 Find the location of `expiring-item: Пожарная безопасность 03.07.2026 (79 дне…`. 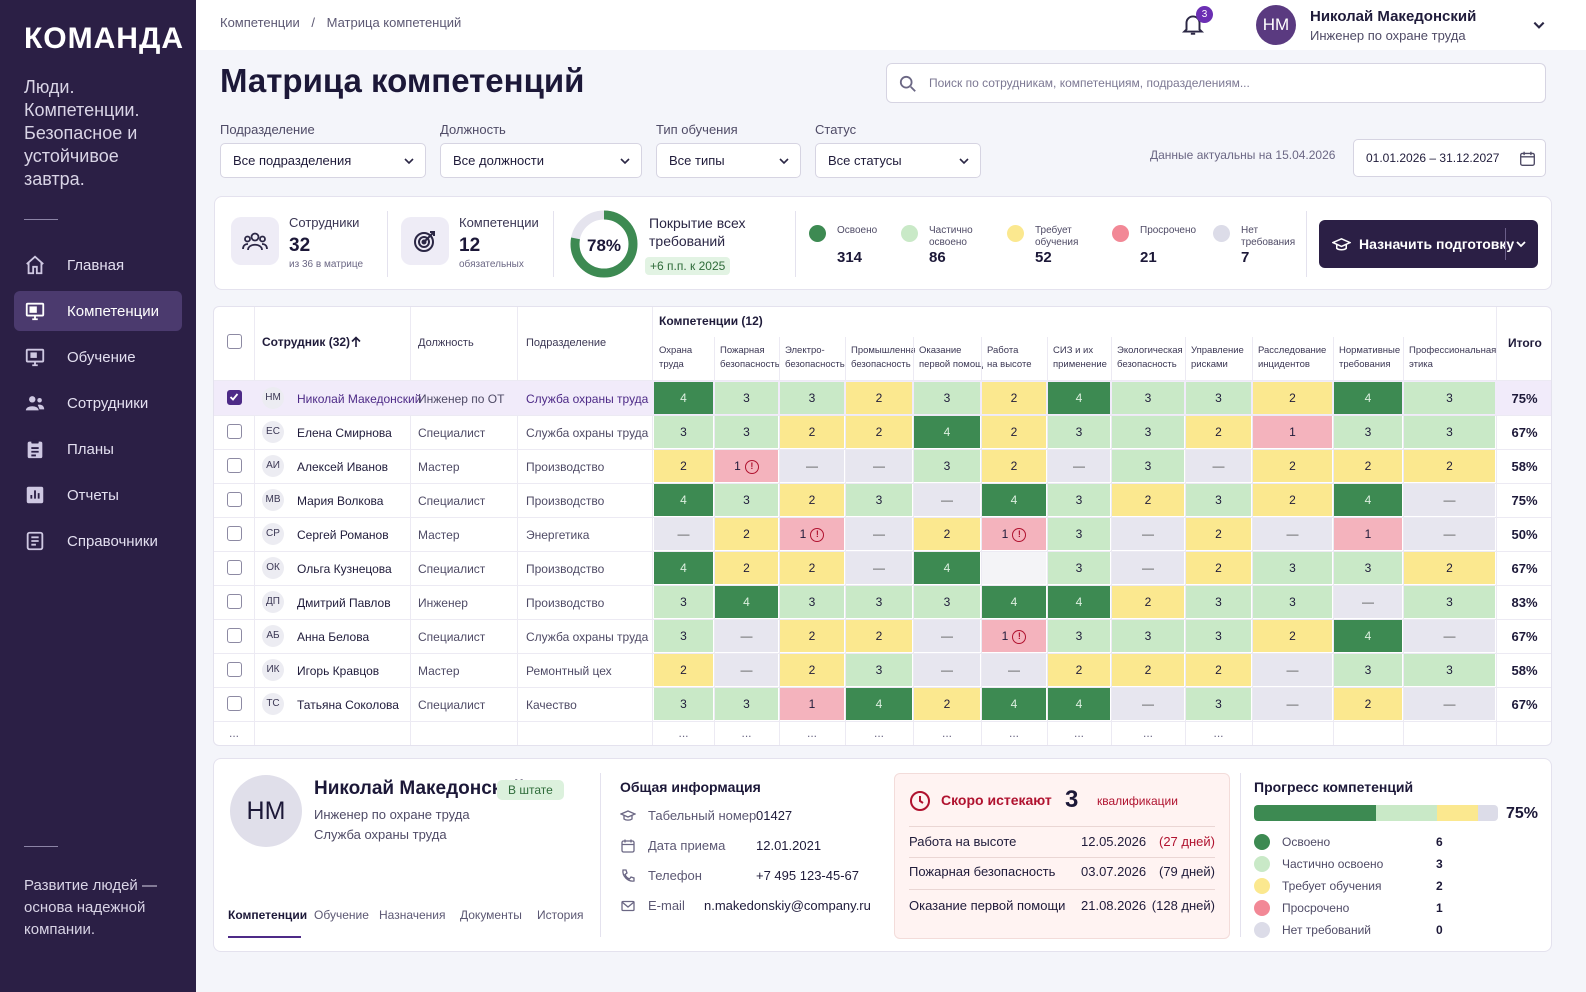

expiring-item: Пожарная безопасность 03.07.2026 (79 дне… is located at coordinates (1062, 878).